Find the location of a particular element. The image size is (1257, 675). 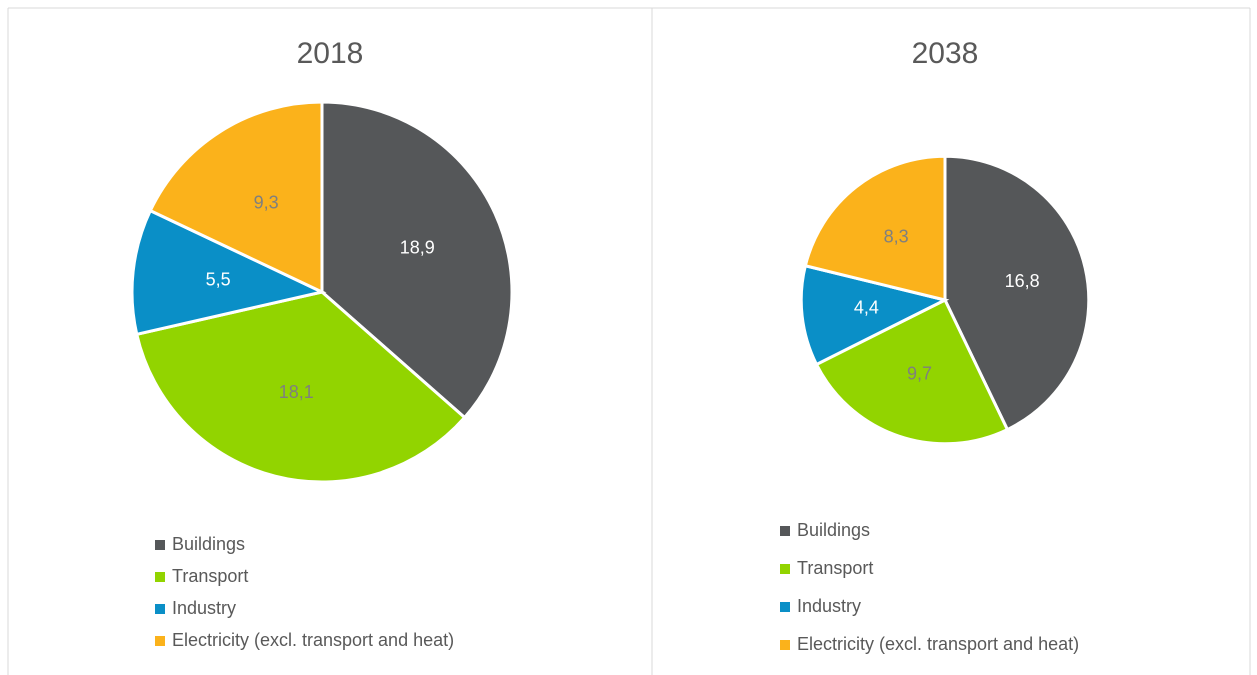

chart-title: 2038 is located at coordinates (945, 53).